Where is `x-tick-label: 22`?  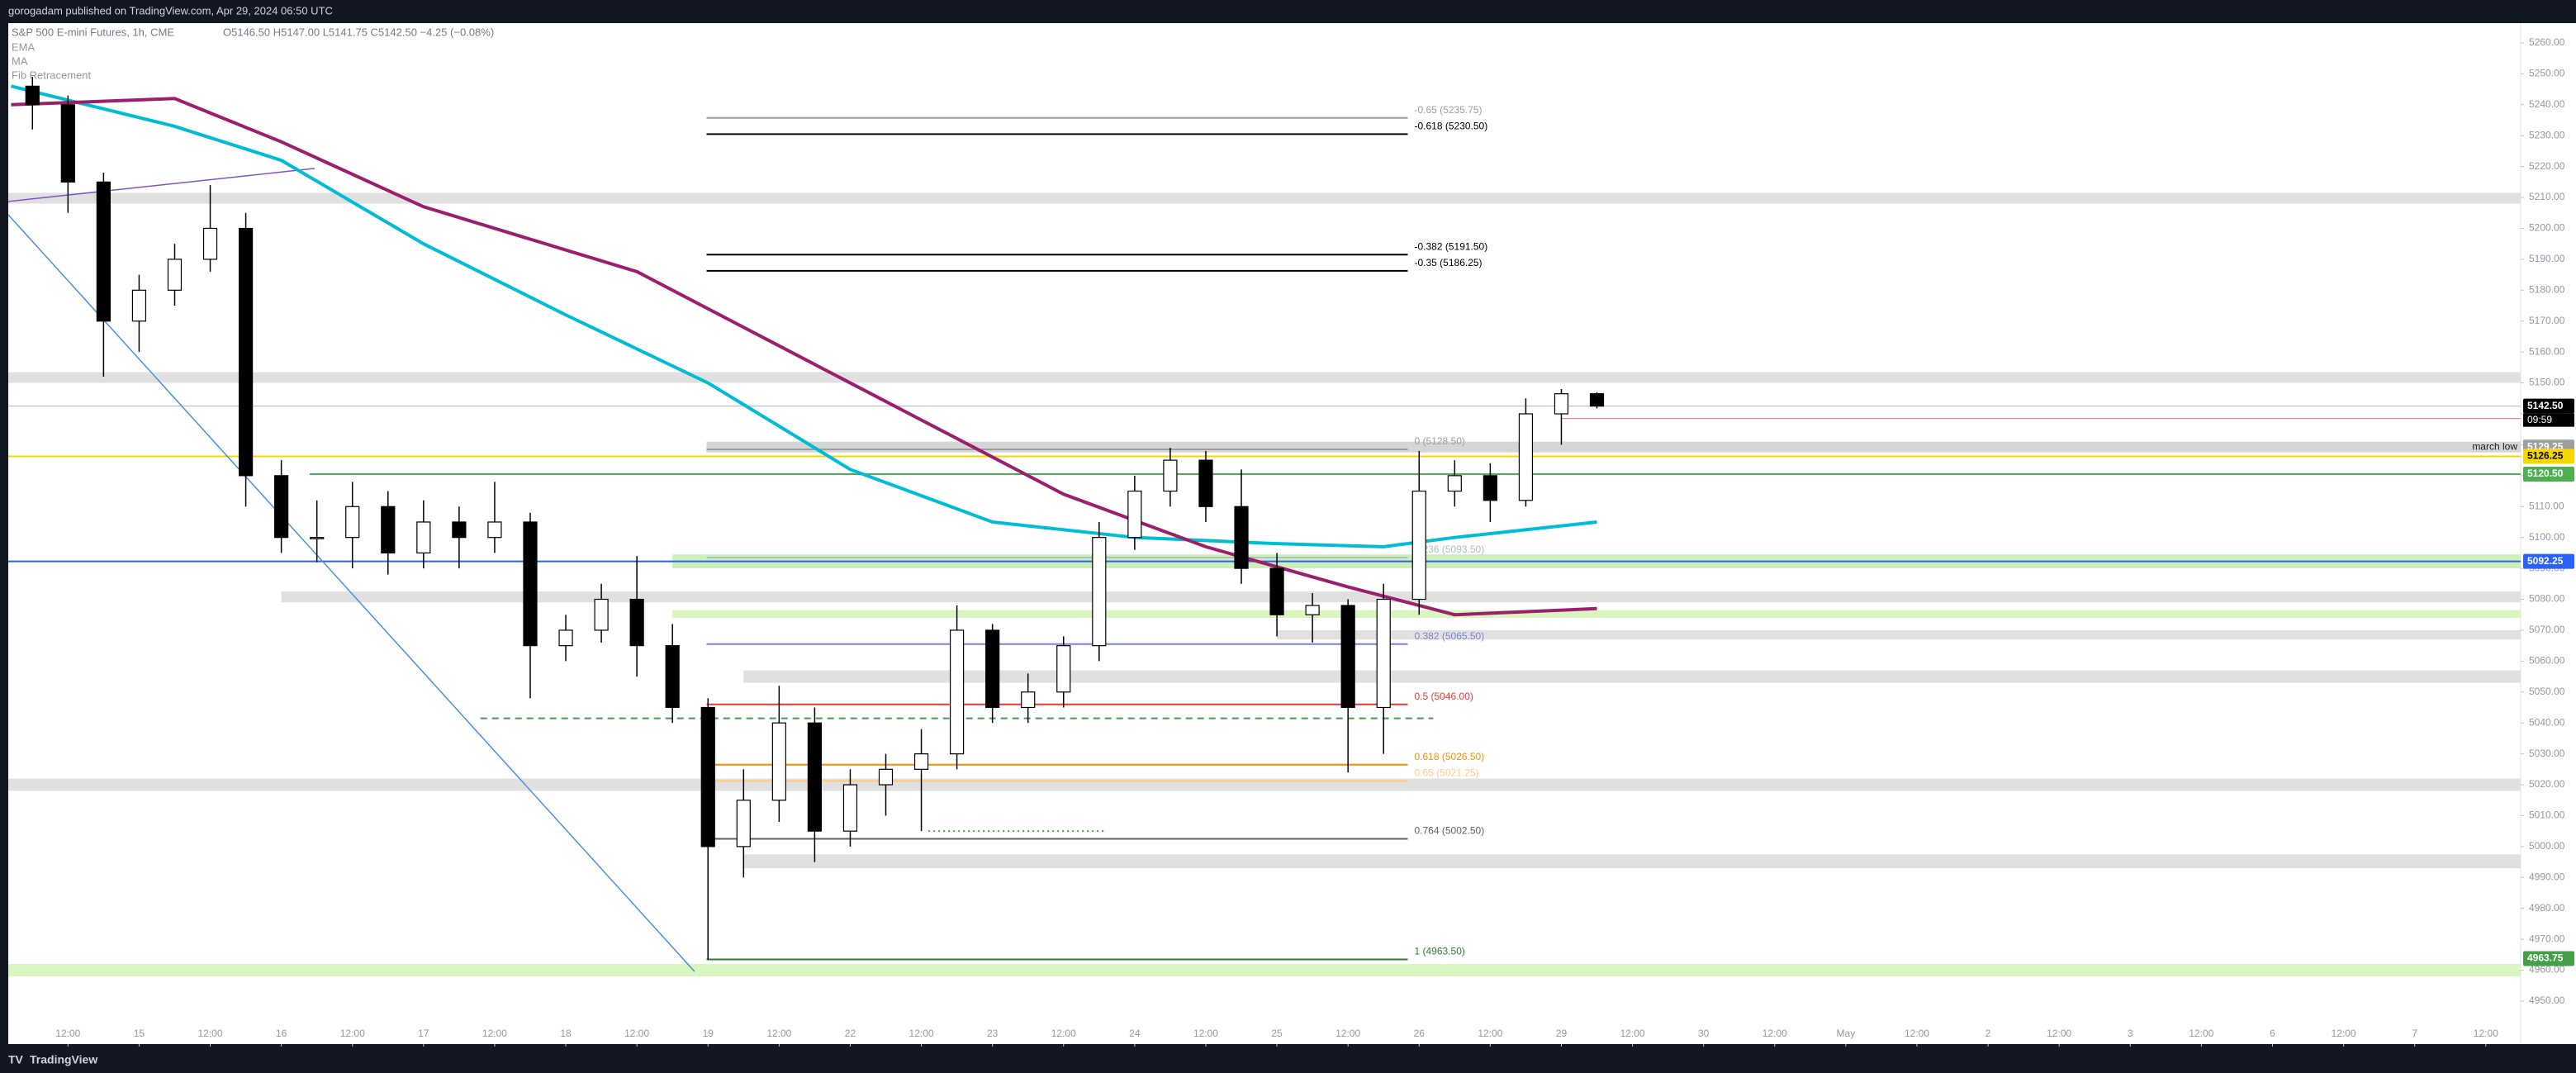
x-tick-label: 22 is located at coordinates (850, 1033).